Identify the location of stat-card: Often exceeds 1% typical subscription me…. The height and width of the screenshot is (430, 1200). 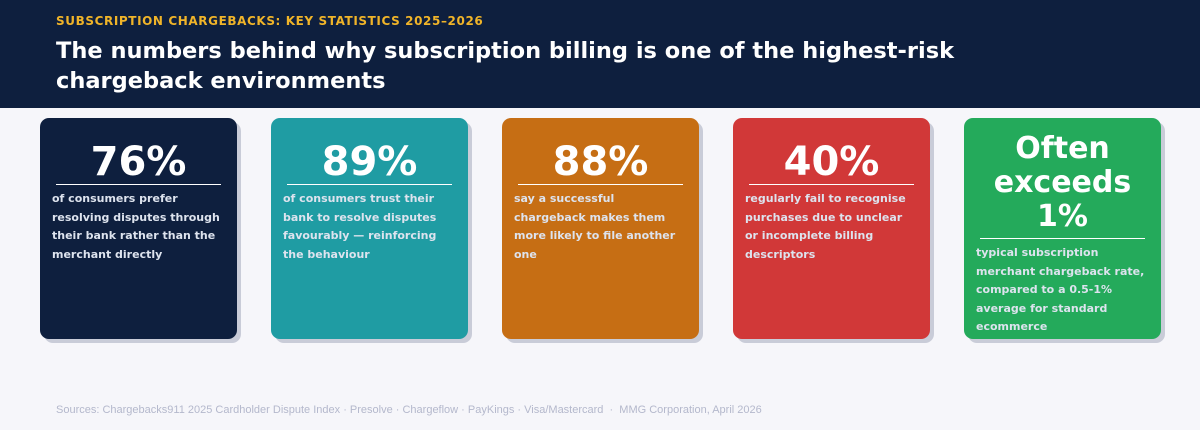
(1062, 228).